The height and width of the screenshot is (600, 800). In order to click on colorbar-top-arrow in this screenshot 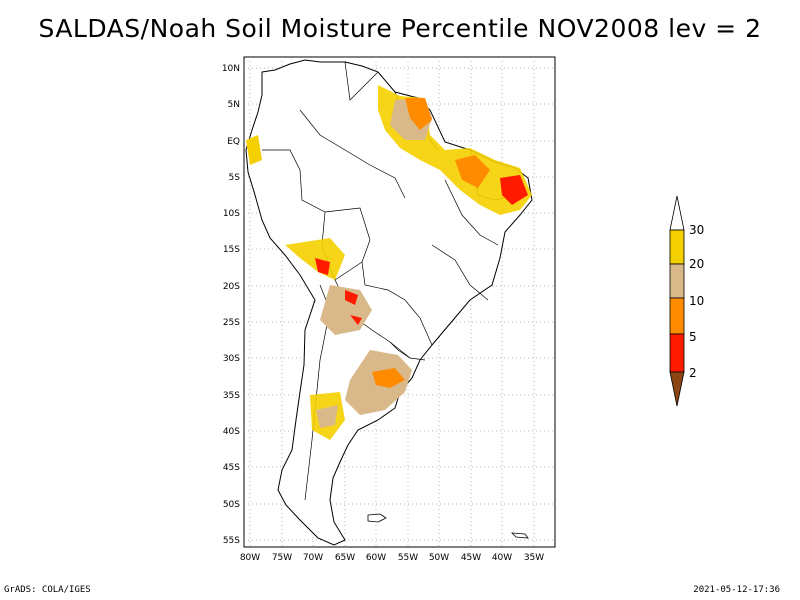, I will do `click(677, 213)`.